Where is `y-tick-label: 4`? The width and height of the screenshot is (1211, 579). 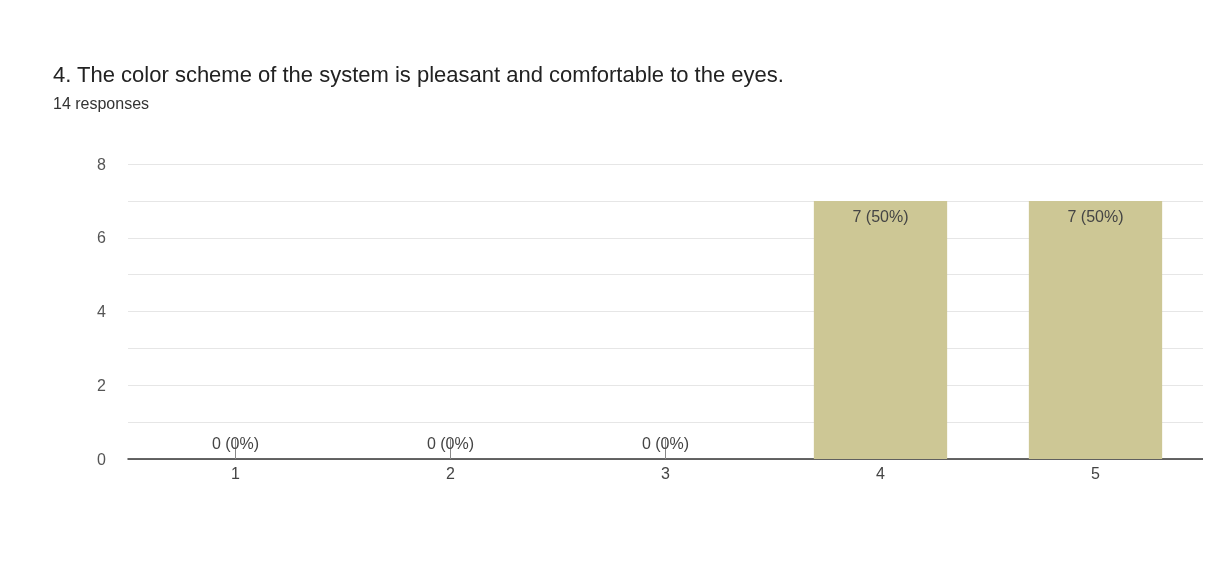
y-tick-label: 4 is located at coordinates (102, 311).